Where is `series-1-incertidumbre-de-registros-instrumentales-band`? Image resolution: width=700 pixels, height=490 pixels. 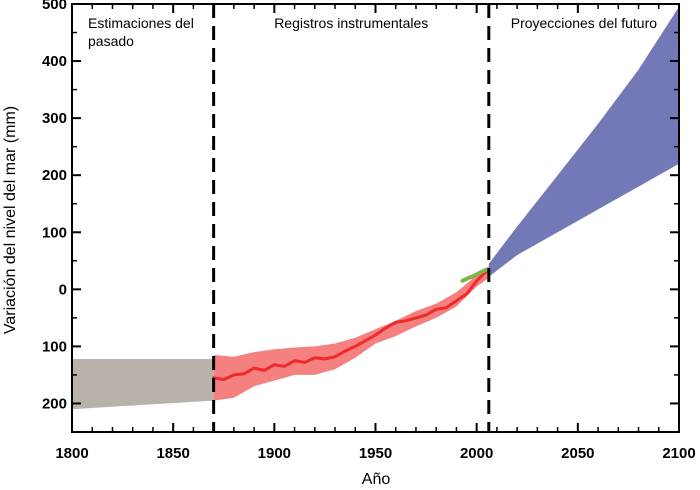
series-1-incertidumbre-de-registros-instrumentales-band is located at coordinates (351, 333).